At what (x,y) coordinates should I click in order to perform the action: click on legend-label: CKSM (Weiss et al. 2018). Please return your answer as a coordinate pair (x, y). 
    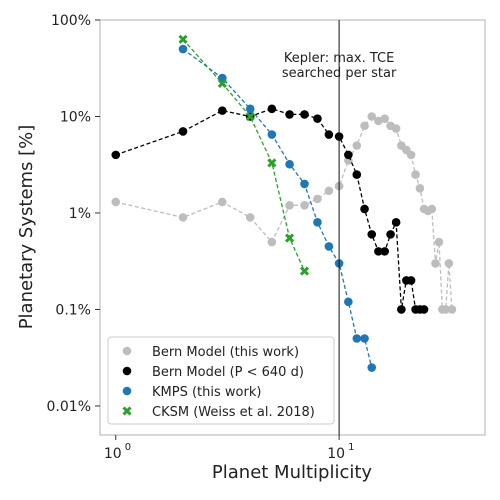
    Looking at the image, I should click on (233, 412).